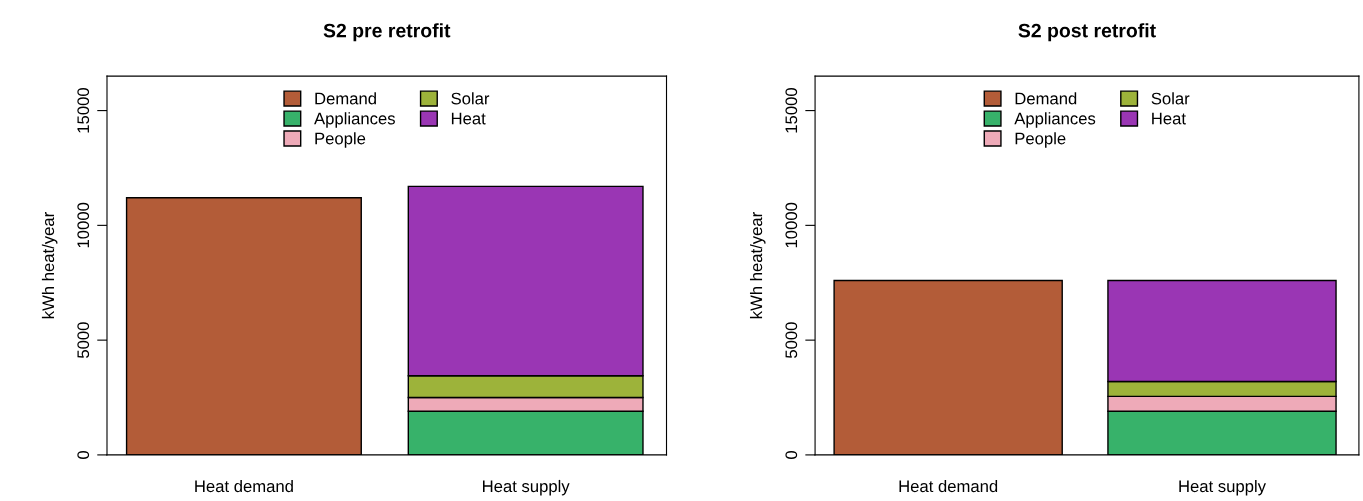 This screenshot has height=501, width=1363. I want to click on chart-title: S2 pre retrofit, so click(387, 32).